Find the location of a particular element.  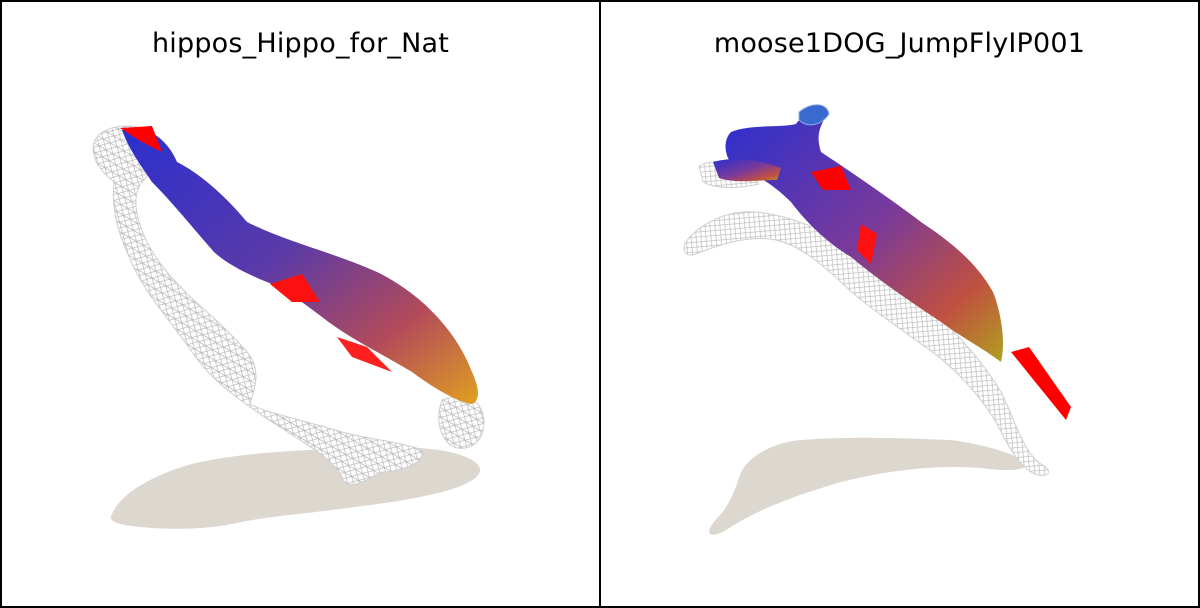

hippo-color-surface is located at coordinates (300, 266).